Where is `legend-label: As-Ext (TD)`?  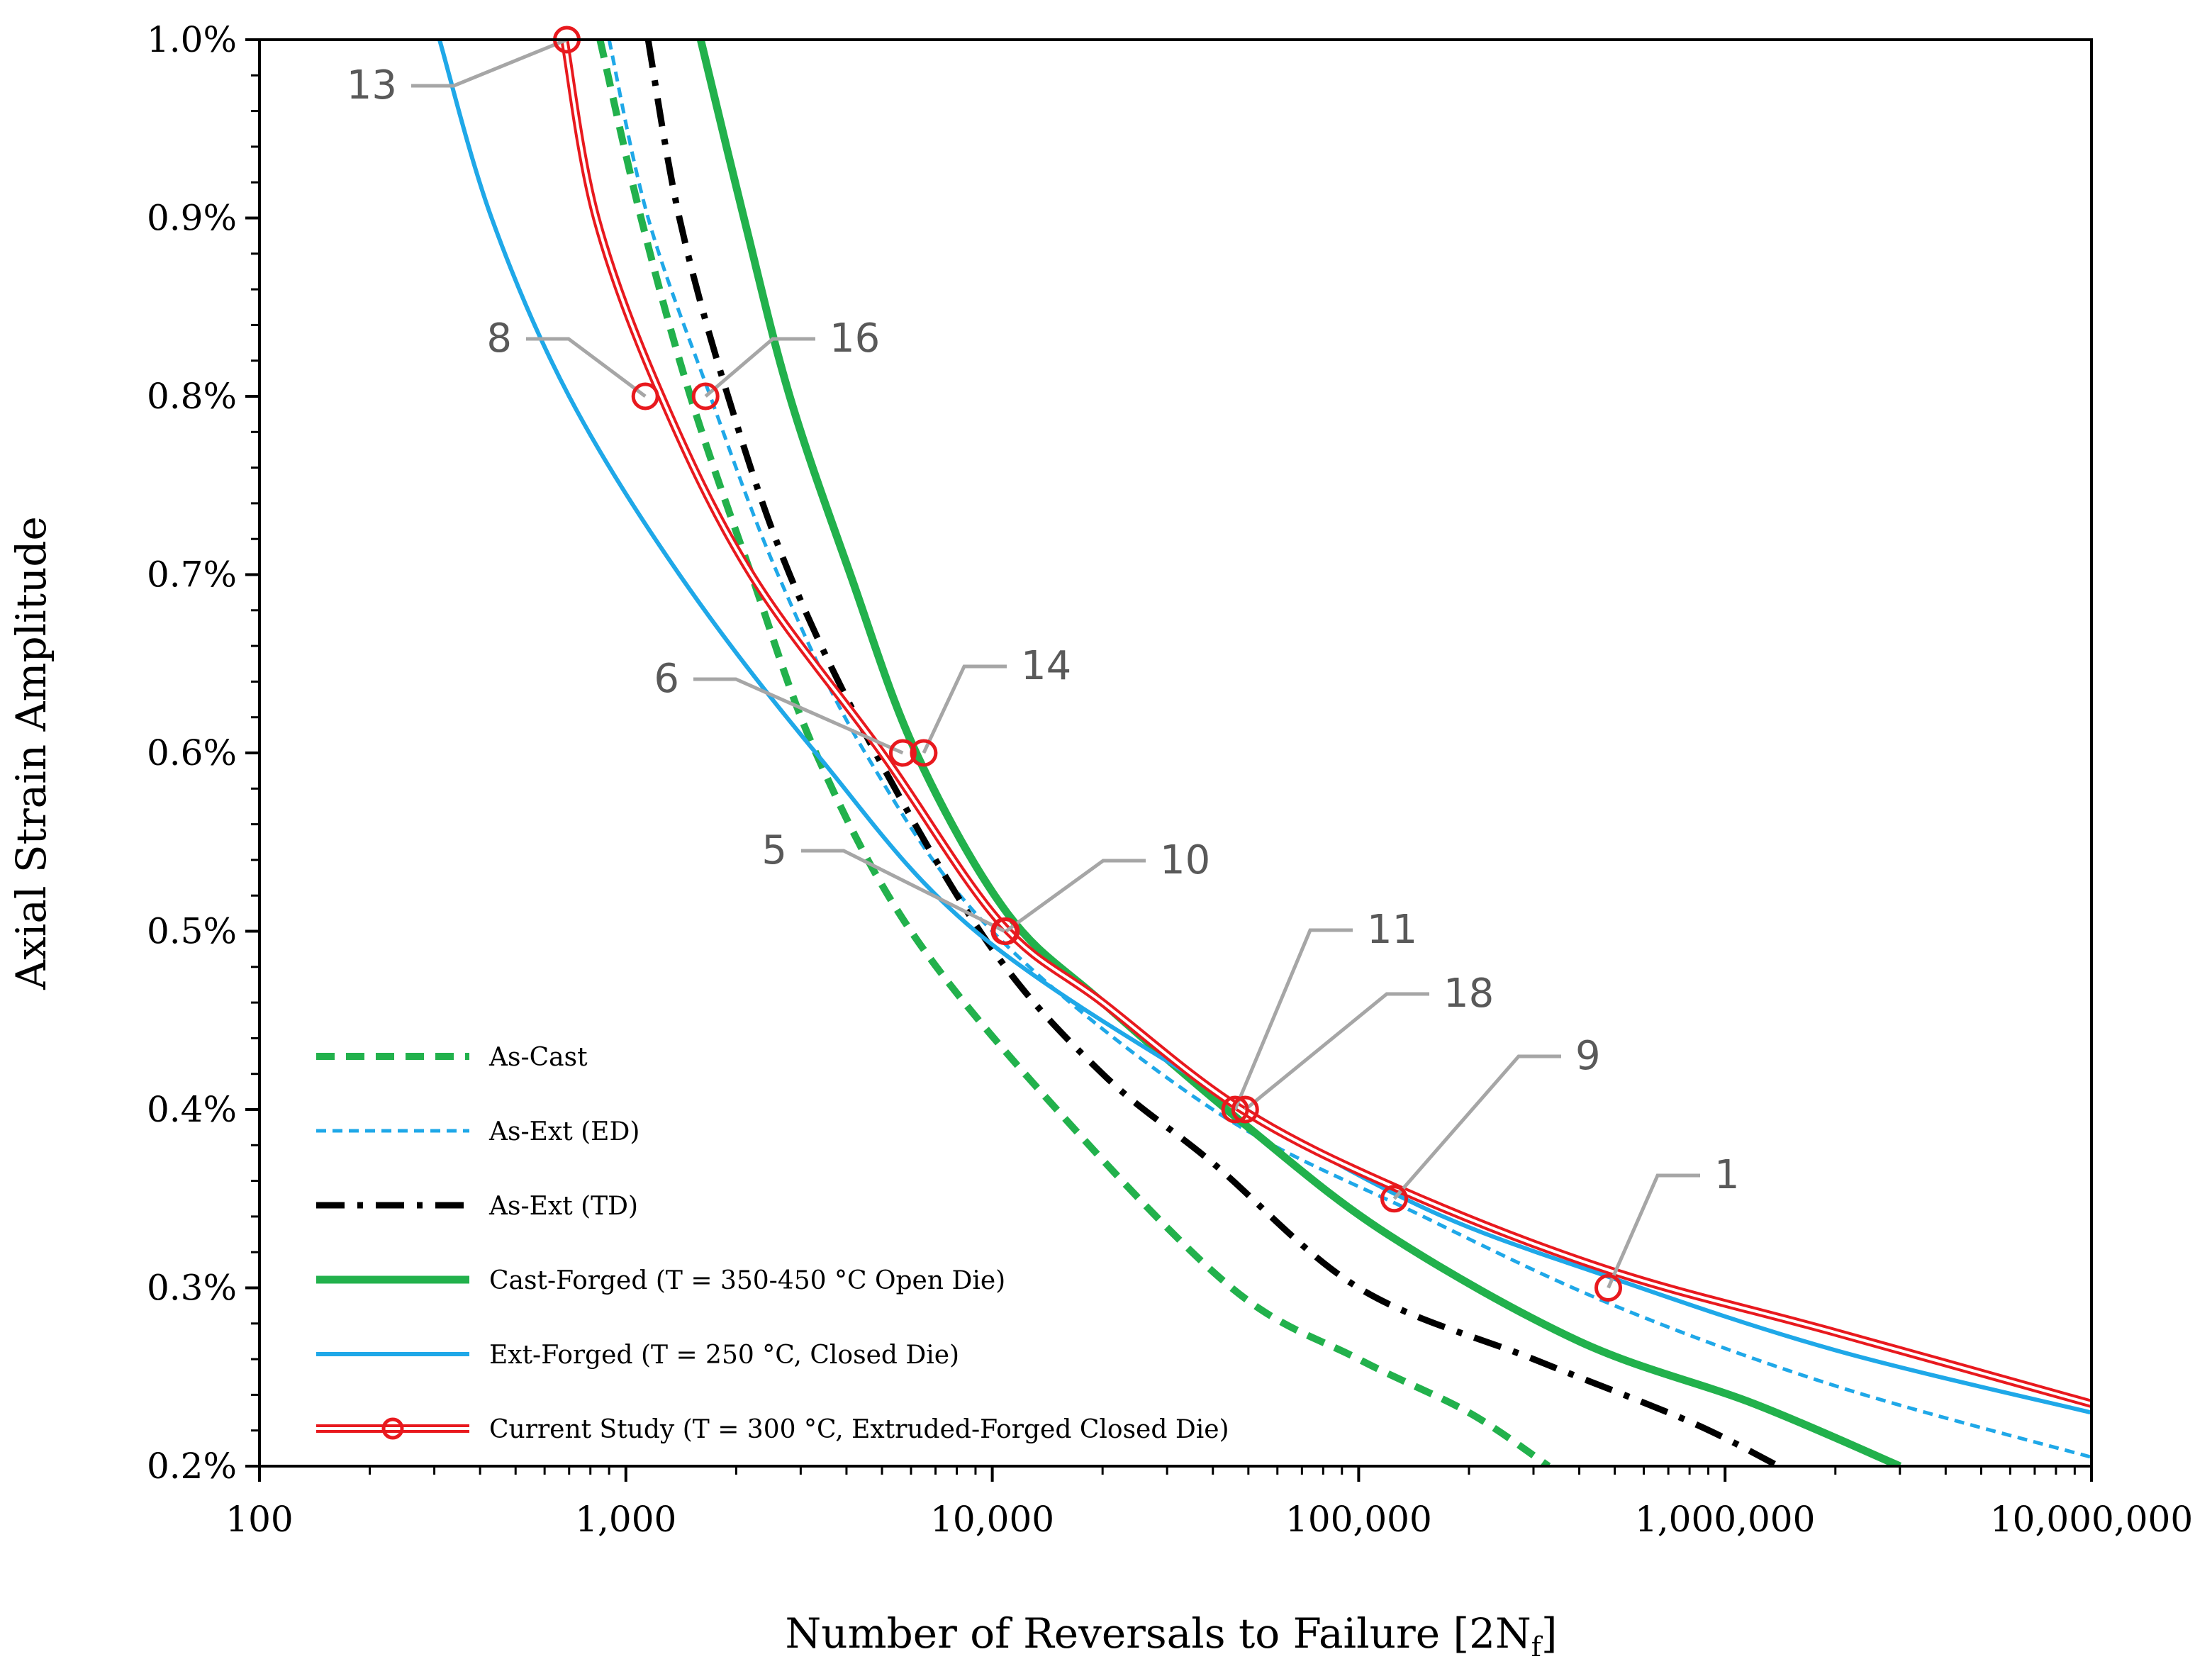 legend-label: As-Ext (TD) is located at coordinates (563, 1207).